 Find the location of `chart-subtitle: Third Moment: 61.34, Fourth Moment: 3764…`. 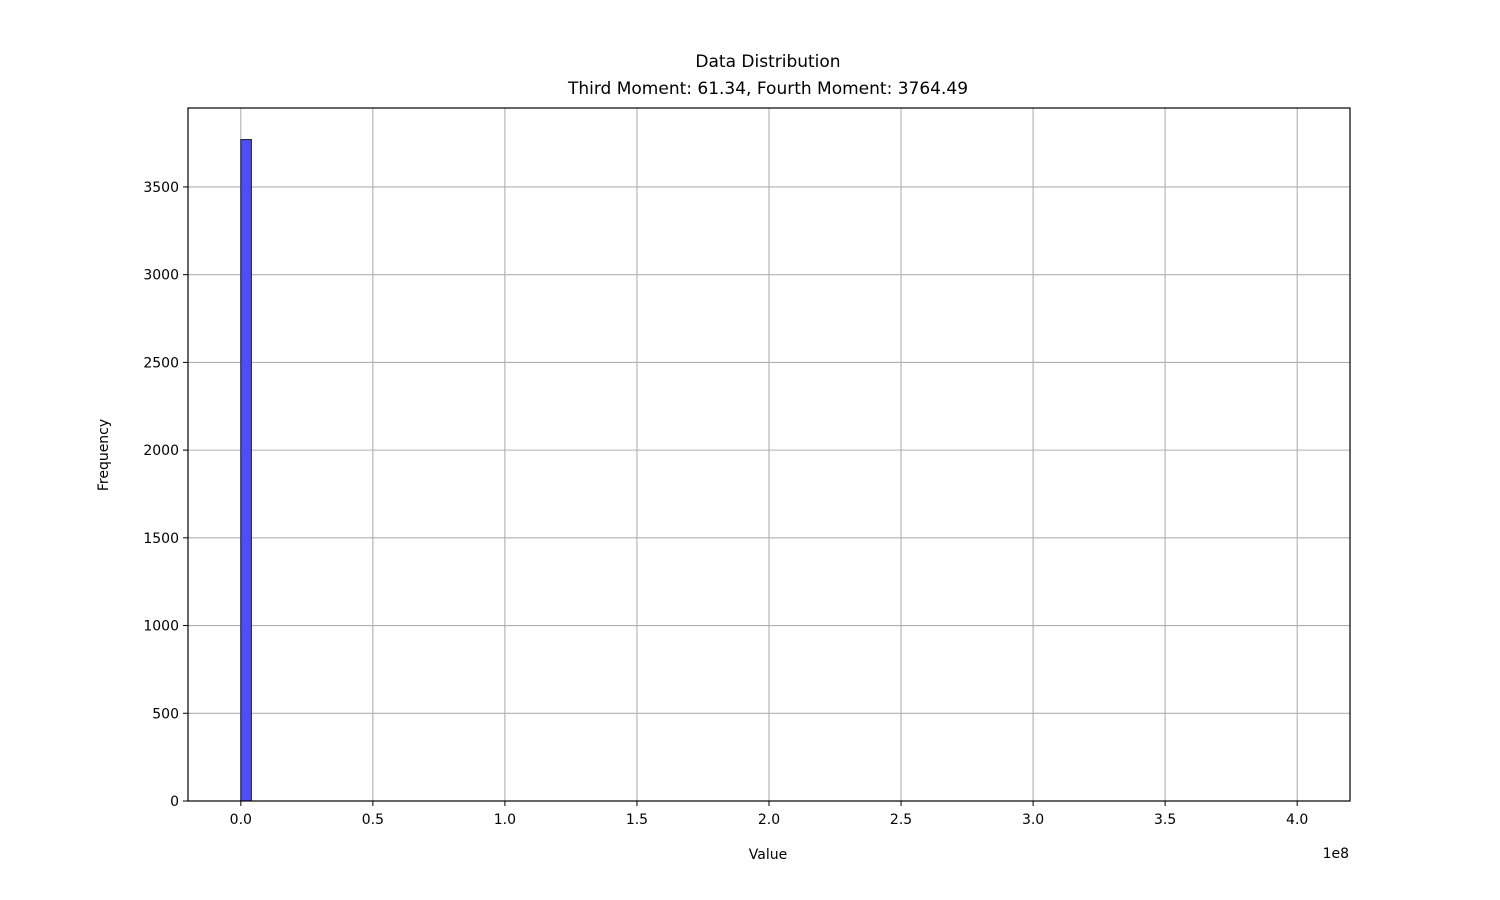

chart-subtitle: Third Moment: 61.34, Fourth Moment: 3764… is located at coordinates (767, 89).